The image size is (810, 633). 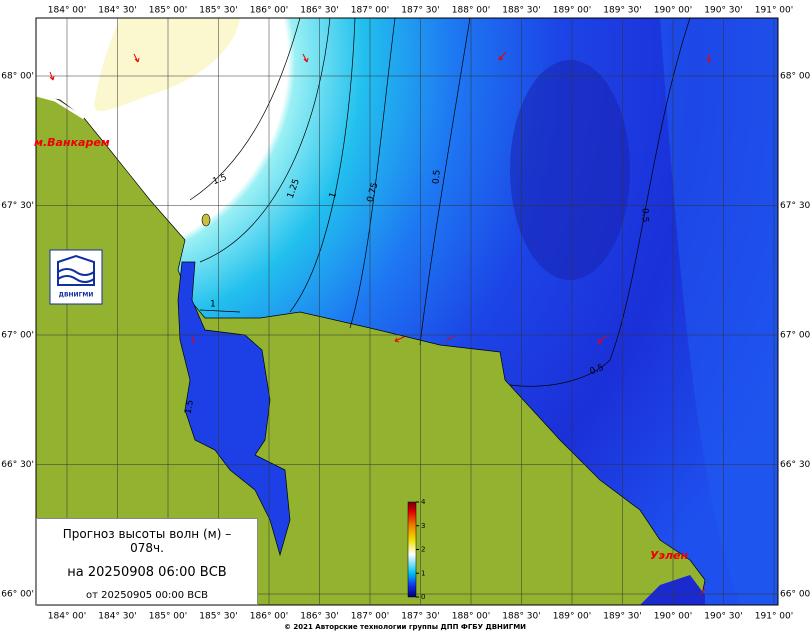 I want to click on sea-band, so click(x=719, y=311).